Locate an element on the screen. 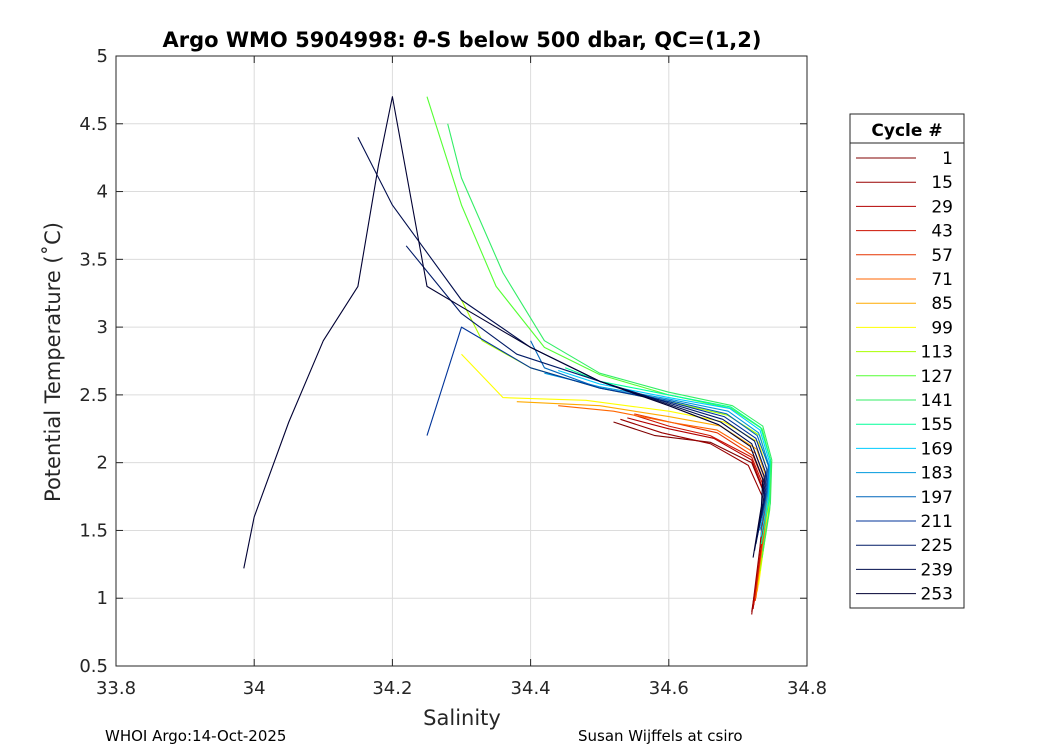 This screenshot has height=750, width=1050. legend-title: Cycle # is located at coordinates (906, 131).